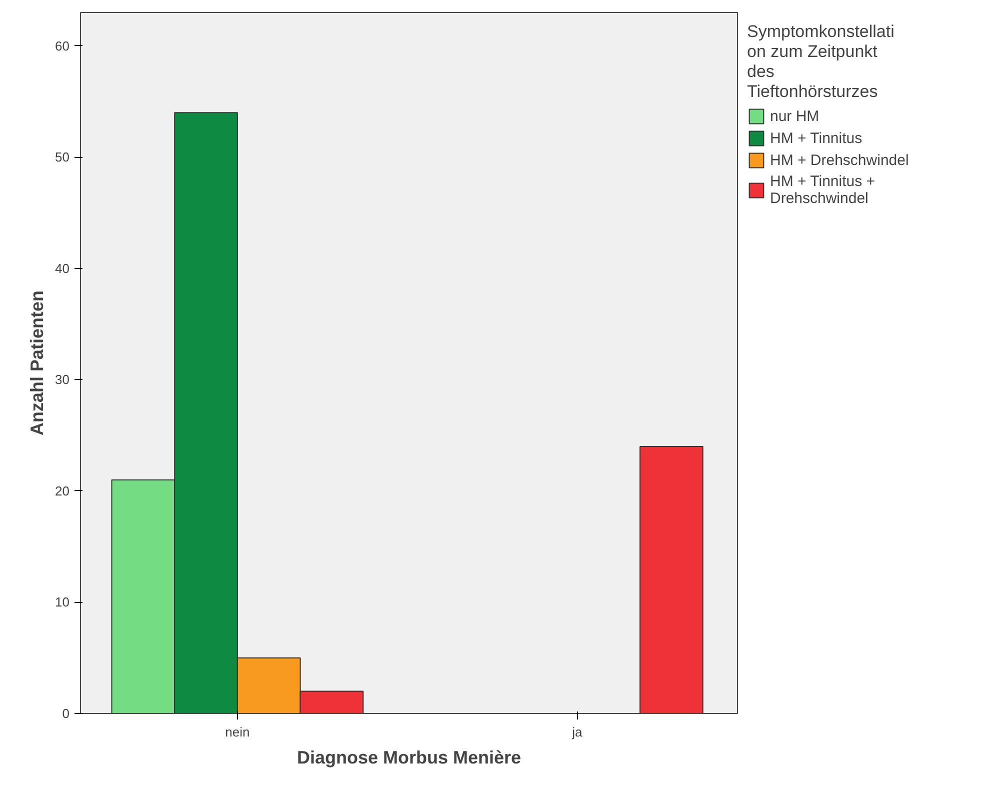  I want to click on y-tick-label: 60, so click(62, 46).